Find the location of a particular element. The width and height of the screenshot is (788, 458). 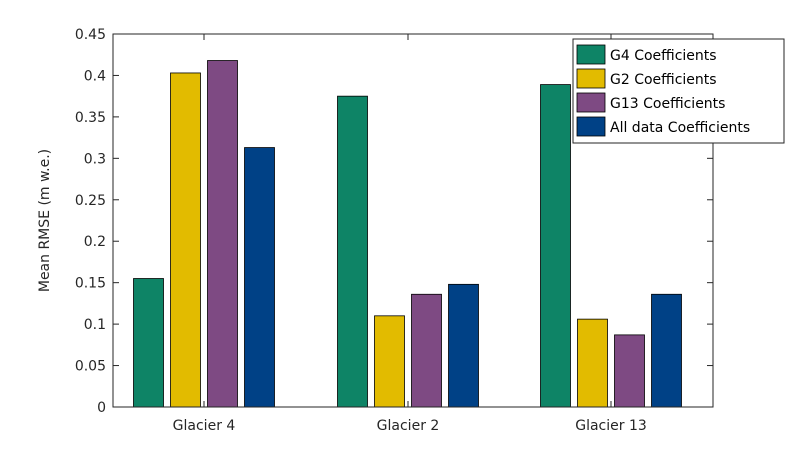

y-tick-label: 0.25 is located at coordinates (90, 201).